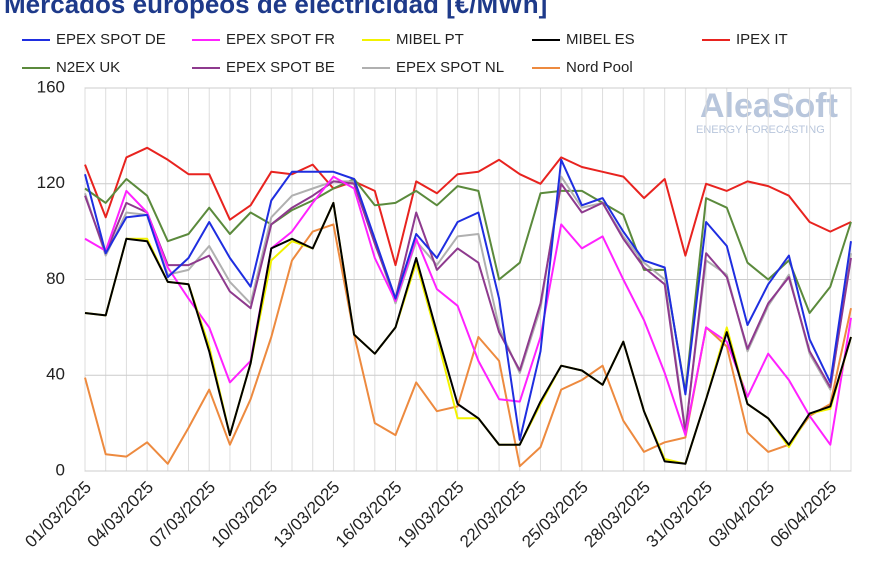  Describe the element at coordinates (804, 515) in the screenshot. I see `x-tick-label: 06/04/2025` at that location.